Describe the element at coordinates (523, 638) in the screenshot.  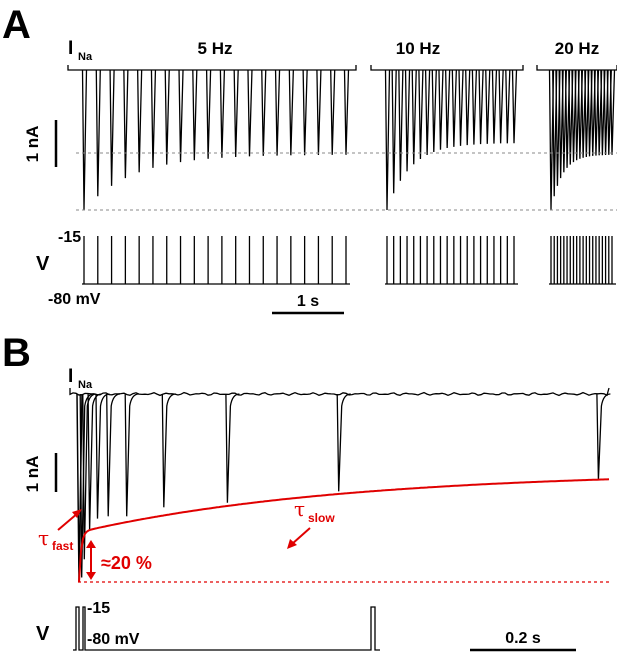
I see `panel-b-time-scale-label: 0.2 s` at that location.